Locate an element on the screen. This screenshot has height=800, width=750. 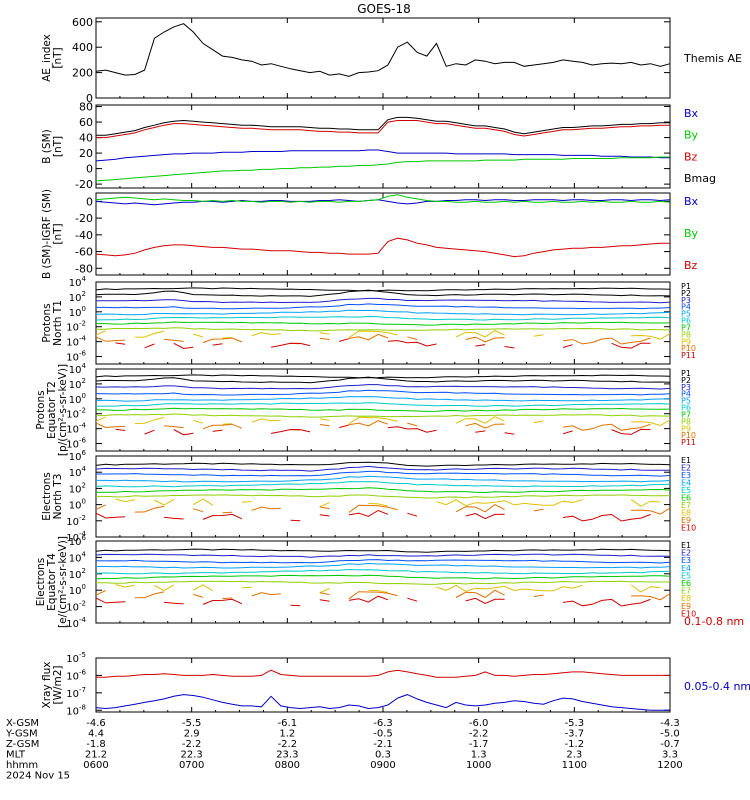
x-row-value: 23.3 is located at coordinates (287, 755).